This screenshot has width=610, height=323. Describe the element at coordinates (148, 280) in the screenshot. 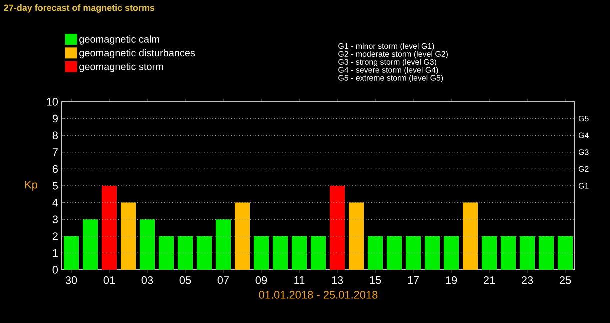

I see `x-tick-label: 03` at that location.